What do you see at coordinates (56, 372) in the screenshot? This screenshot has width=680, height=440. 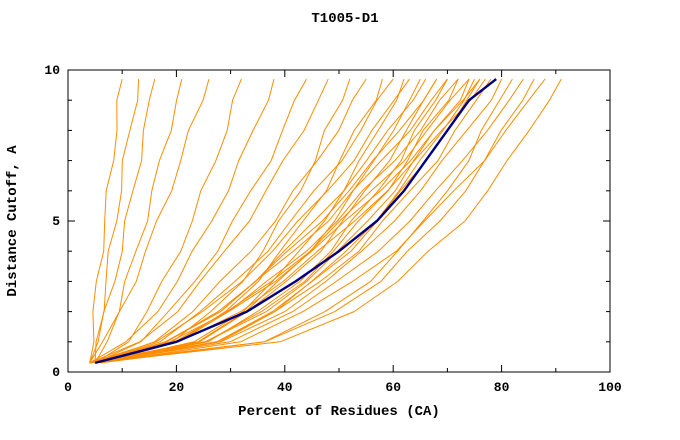 I see `y-tick-label: 0` at bounding box center [56, 372].